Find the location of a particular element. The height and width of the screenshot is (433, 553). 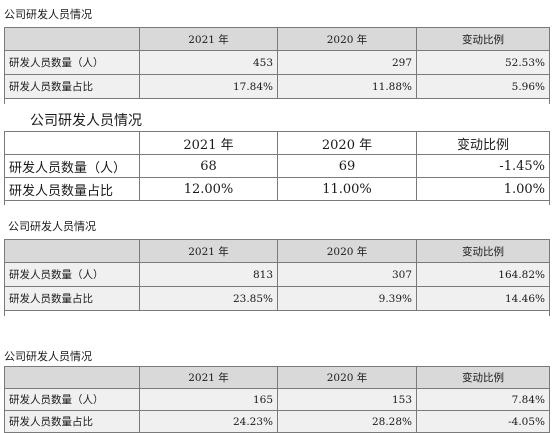

table-row: 研发人员数量（人） 453 297 52.53% is located at coordinates (277, 62).